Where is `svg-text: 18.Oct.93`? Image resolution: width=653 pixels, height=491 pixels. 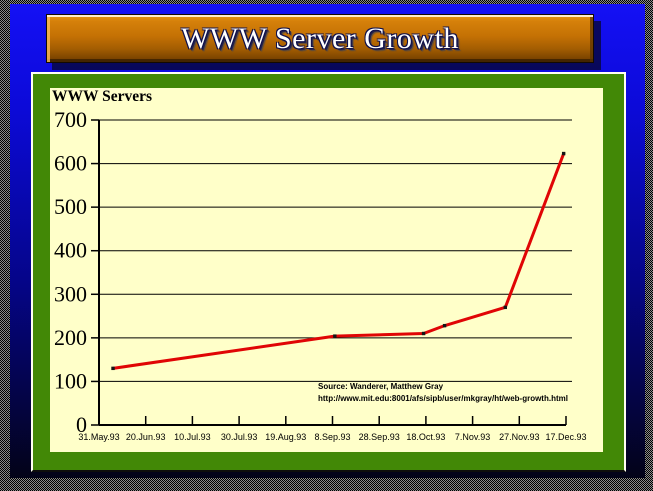
svg-text: 18.Oct.93 is located at coordinates (425, 437).